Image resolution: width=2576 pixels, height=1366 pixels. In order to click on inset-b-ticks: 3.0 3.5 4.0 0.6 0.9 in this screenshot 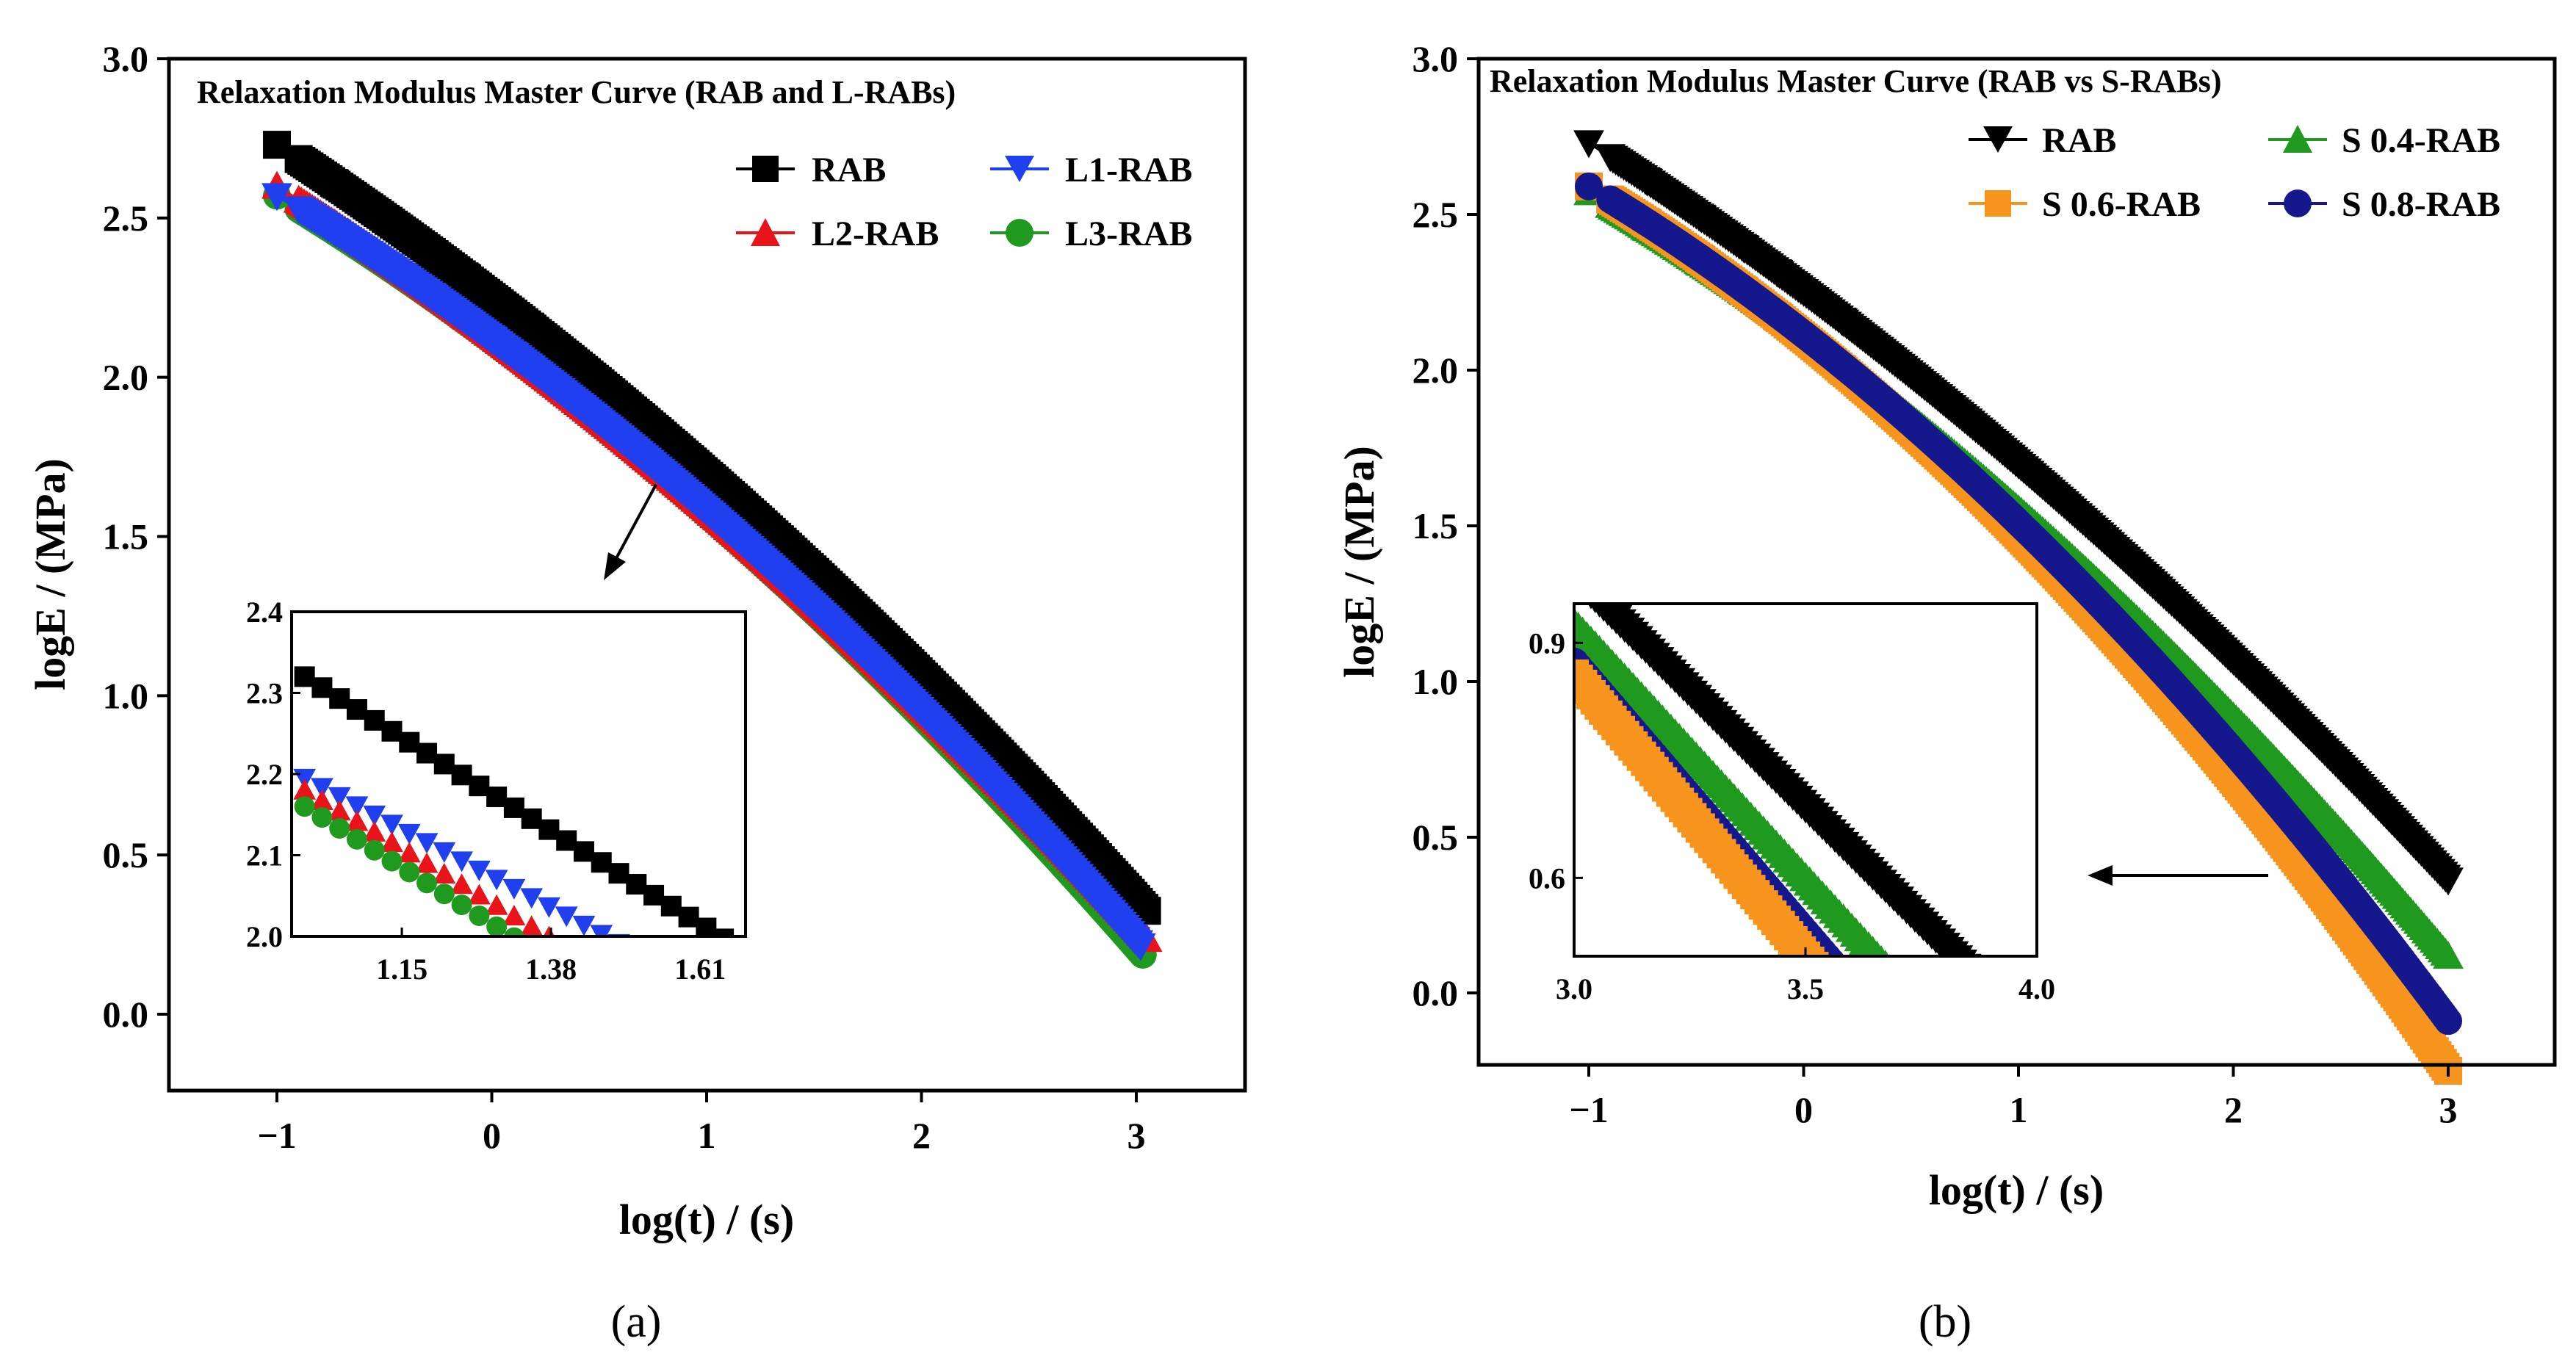, I will do `click(1792, 816)`.